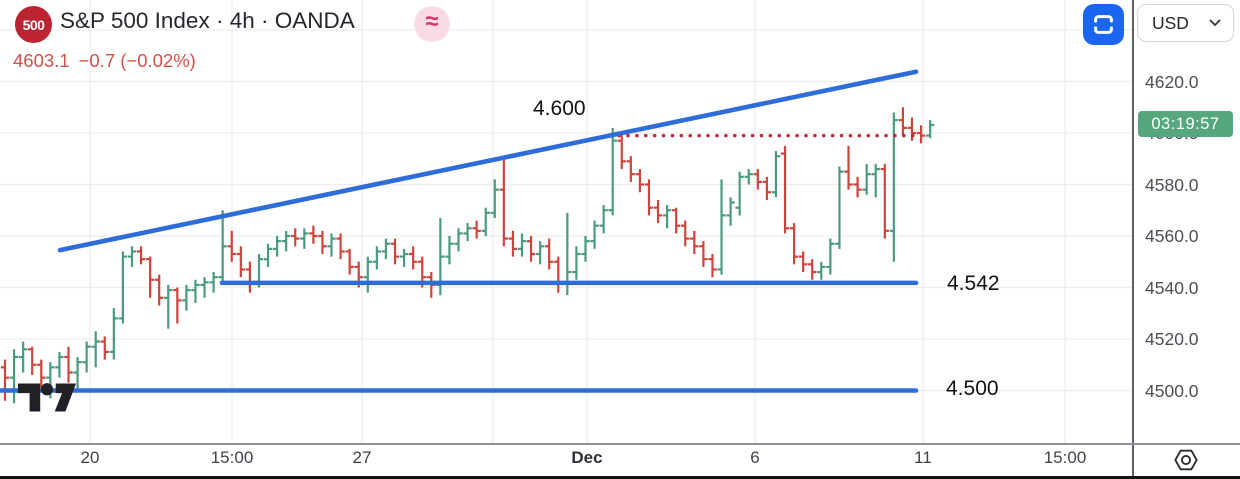 Image resolution: width=1240 pixels, height=479 pixels. I want to click on chevron-down-icon, so click(1215, 23).